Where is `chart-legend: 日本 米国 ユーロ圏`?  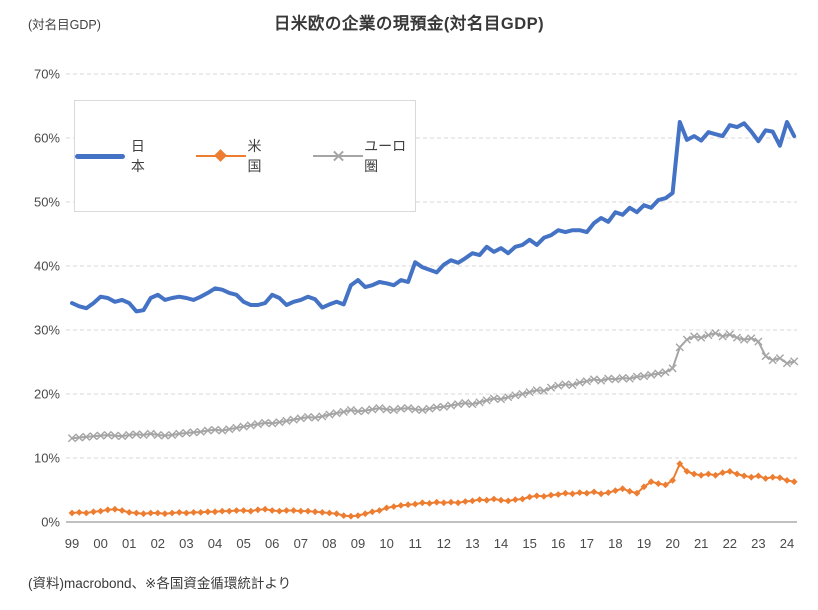
chart-legend: 日本 米国 ユーロ圏 is located at coordinates (245, 156).